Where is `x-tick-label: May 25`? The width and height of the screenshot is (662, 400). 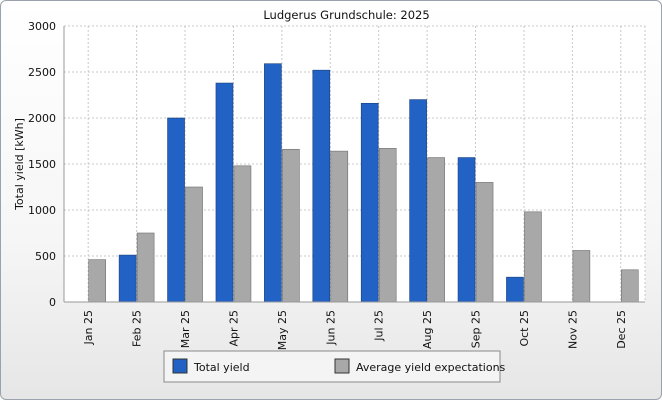 x-tick-label: May 25 is located at coordinates (282, 330).